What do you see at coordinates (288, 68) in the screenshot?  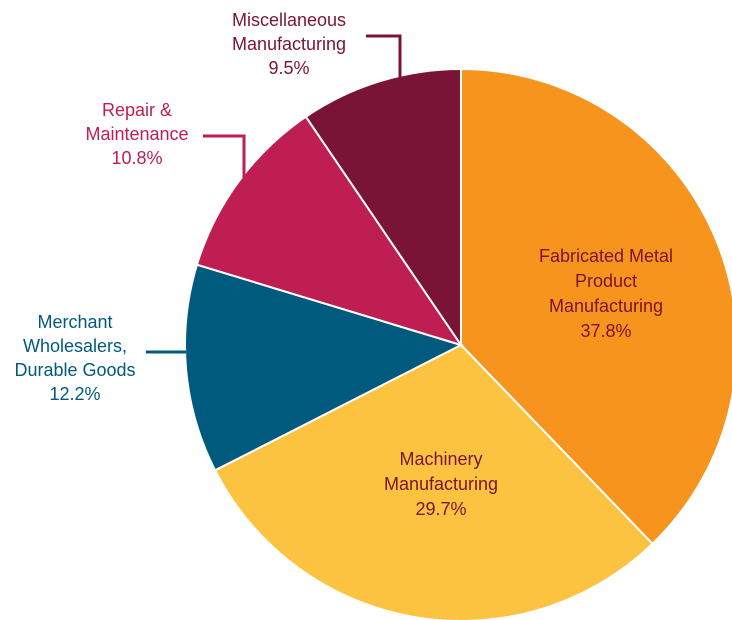 I see `slice-value-4: 9.5%` at bounding box center [288, 68].